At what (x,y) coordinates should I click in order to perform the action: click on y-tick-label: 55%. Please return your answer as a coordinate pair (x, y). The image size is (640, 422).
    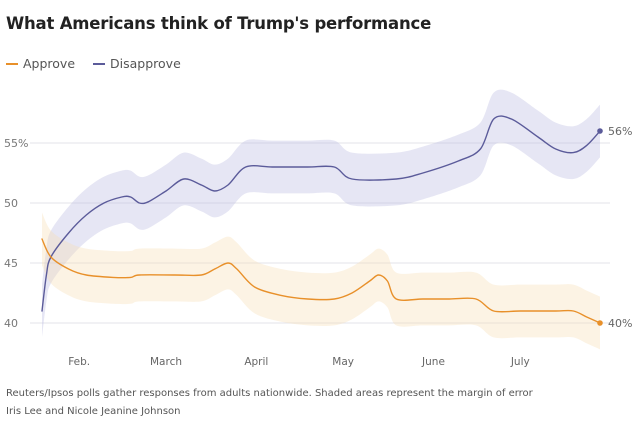
    Looking at the image, I should click on (16, 143).